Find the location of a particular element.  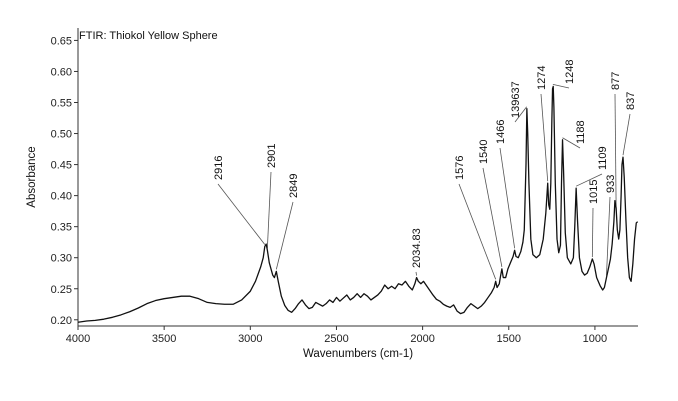

peak-label: 2901 is located at coordinates (272, 156).